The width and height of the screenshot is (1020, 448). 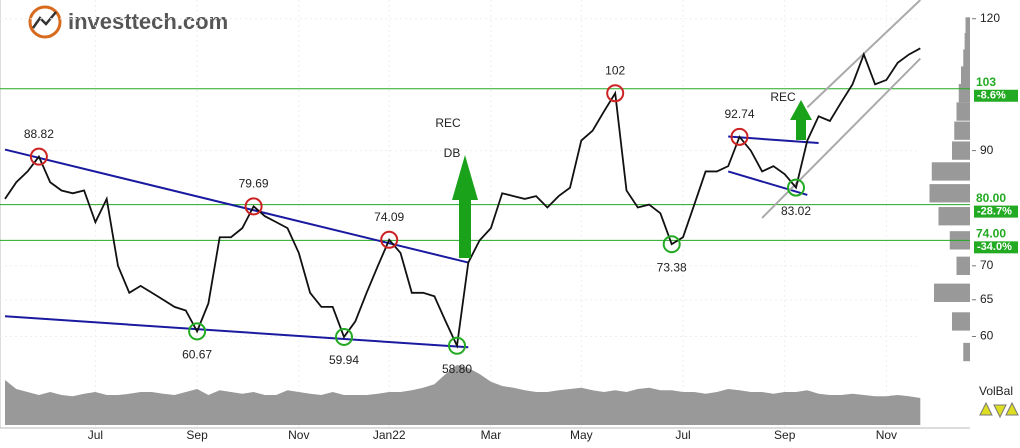 I want to click on y-tick-label: 90, so click(x=987, y=150).